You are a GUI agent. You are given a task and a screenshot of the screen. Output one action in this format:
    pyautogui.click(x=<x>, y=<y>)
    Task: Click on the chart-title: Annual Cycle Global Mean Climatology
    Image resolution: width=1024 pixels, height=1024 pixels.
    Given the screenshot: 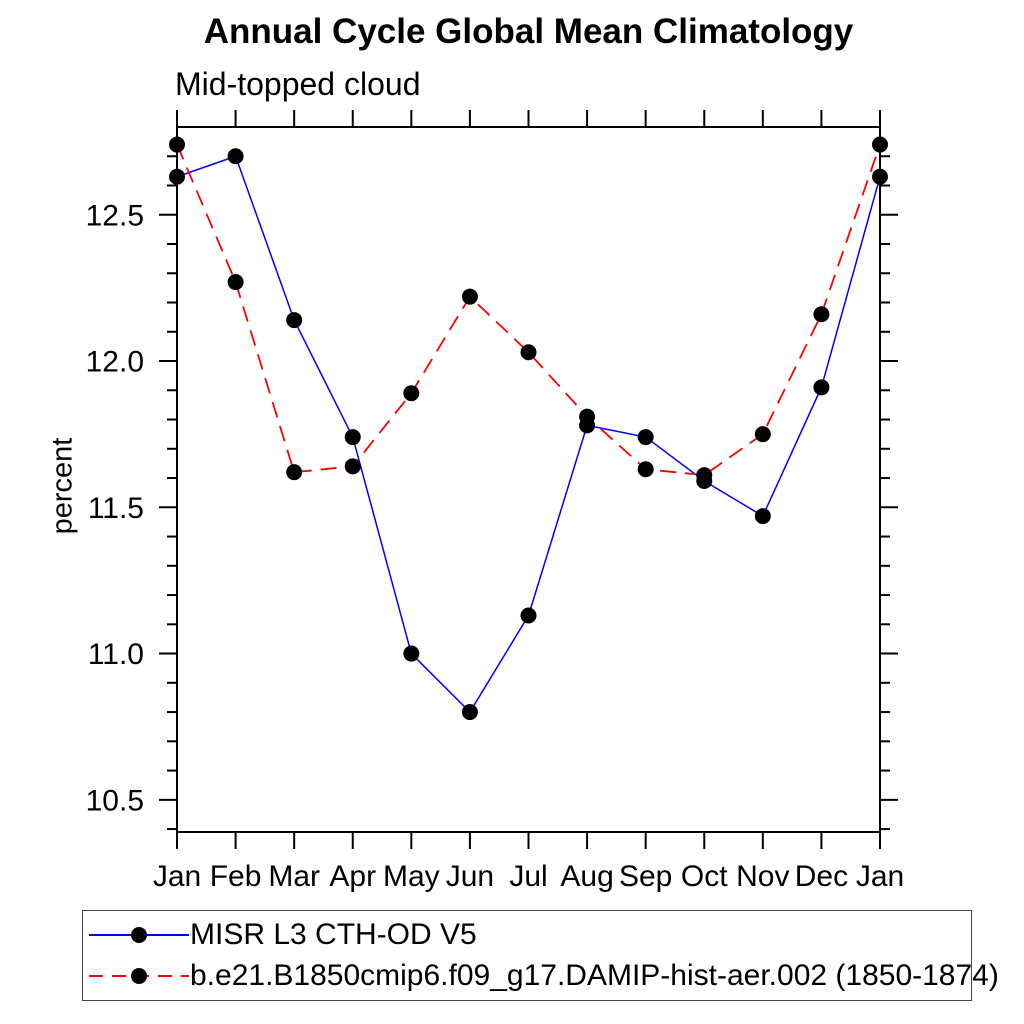 What is the action you would take?
    pyautogui.click(x=528, y=31)
    